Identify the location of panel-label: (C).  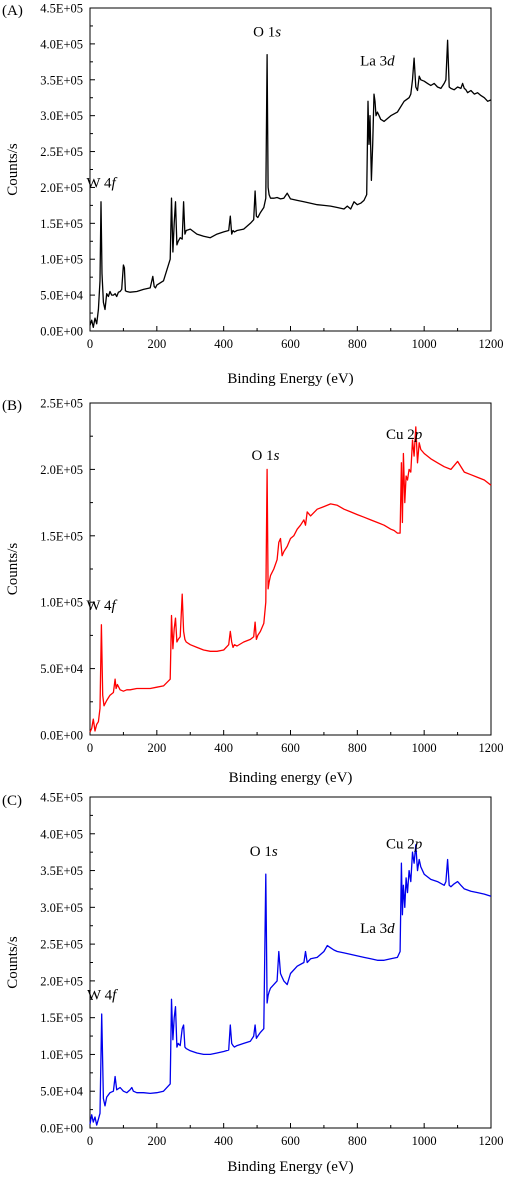
(12, 801).